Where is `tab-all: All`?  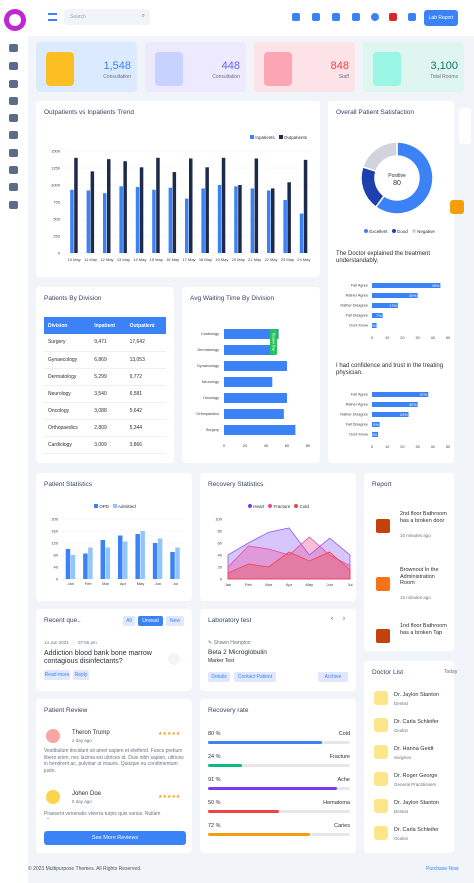 tab-all: All is located at coordinates (129, 621).